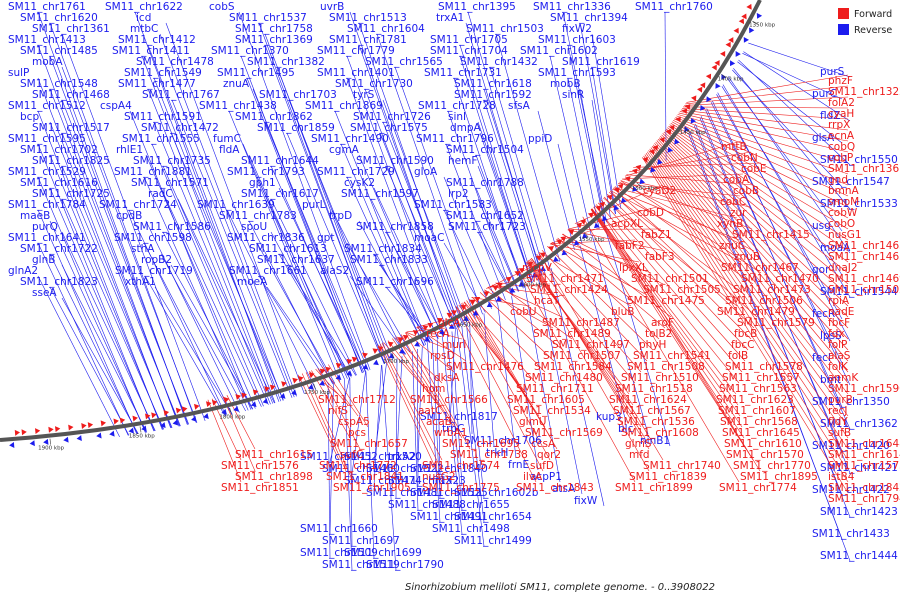  What do you see at coordinates (771, 235) in the screenshot?
I see `forward-gene-label: SM11_chr1415` at bounding box center [771, 235].